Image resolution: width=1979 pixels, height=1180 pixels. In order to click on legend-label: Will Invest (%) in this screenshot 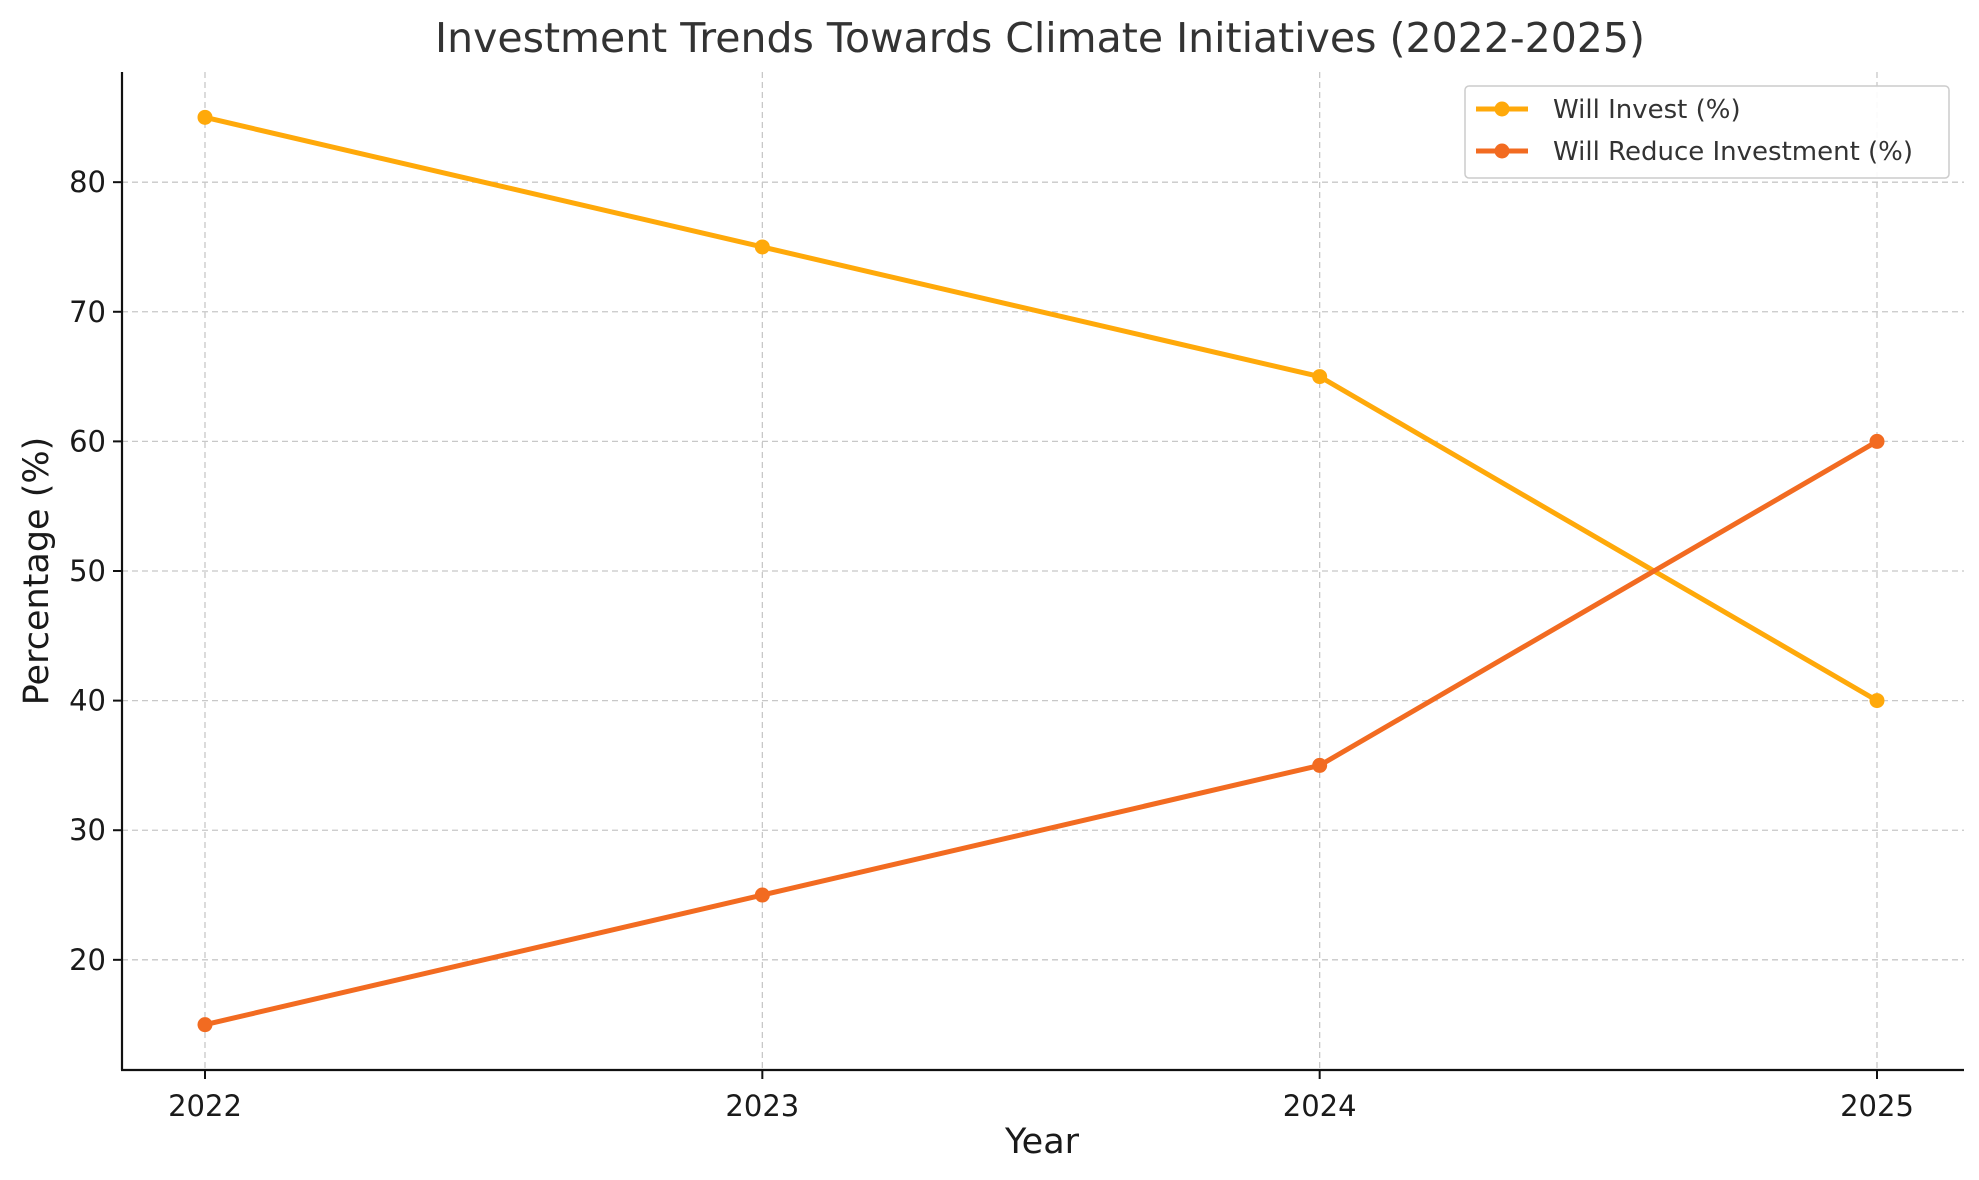, I will do `click(1647, 110)`.